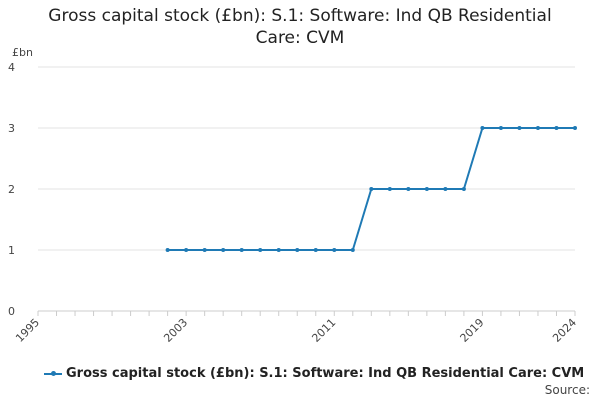 The image size is (600, 400). Describe the element at coordinates (564, 330) in the screenshot. I see `x-tick-label: 2024` at that location.